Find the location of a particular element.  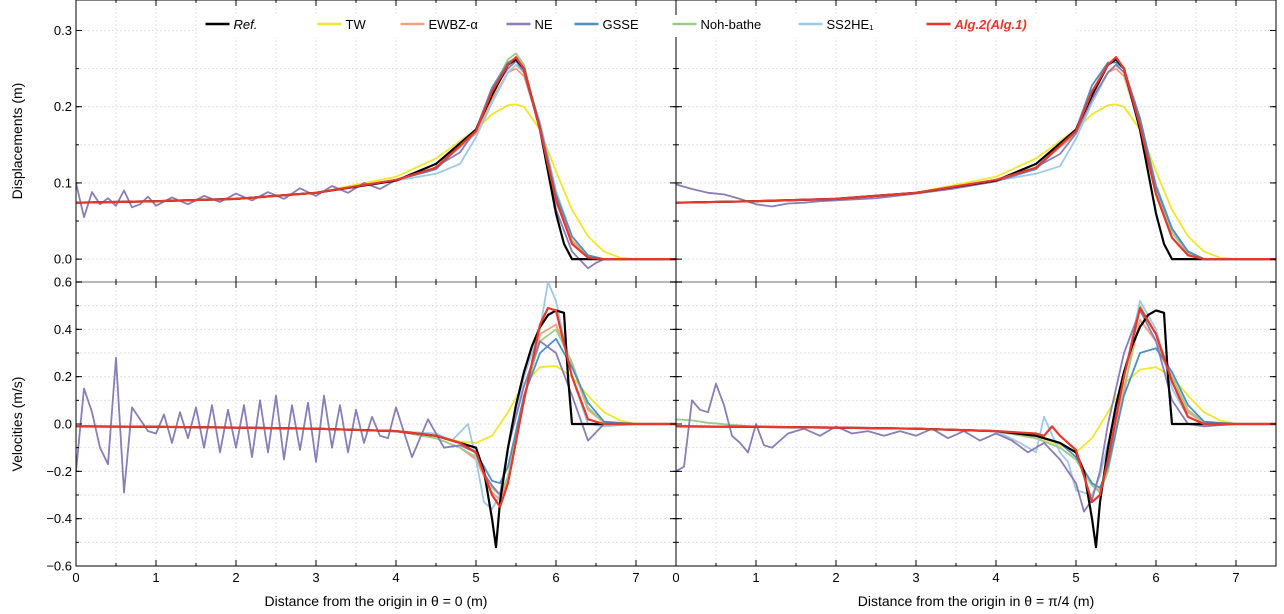

legend-label: Alg.2(Alg.1) is located at coordinates (990, 24).